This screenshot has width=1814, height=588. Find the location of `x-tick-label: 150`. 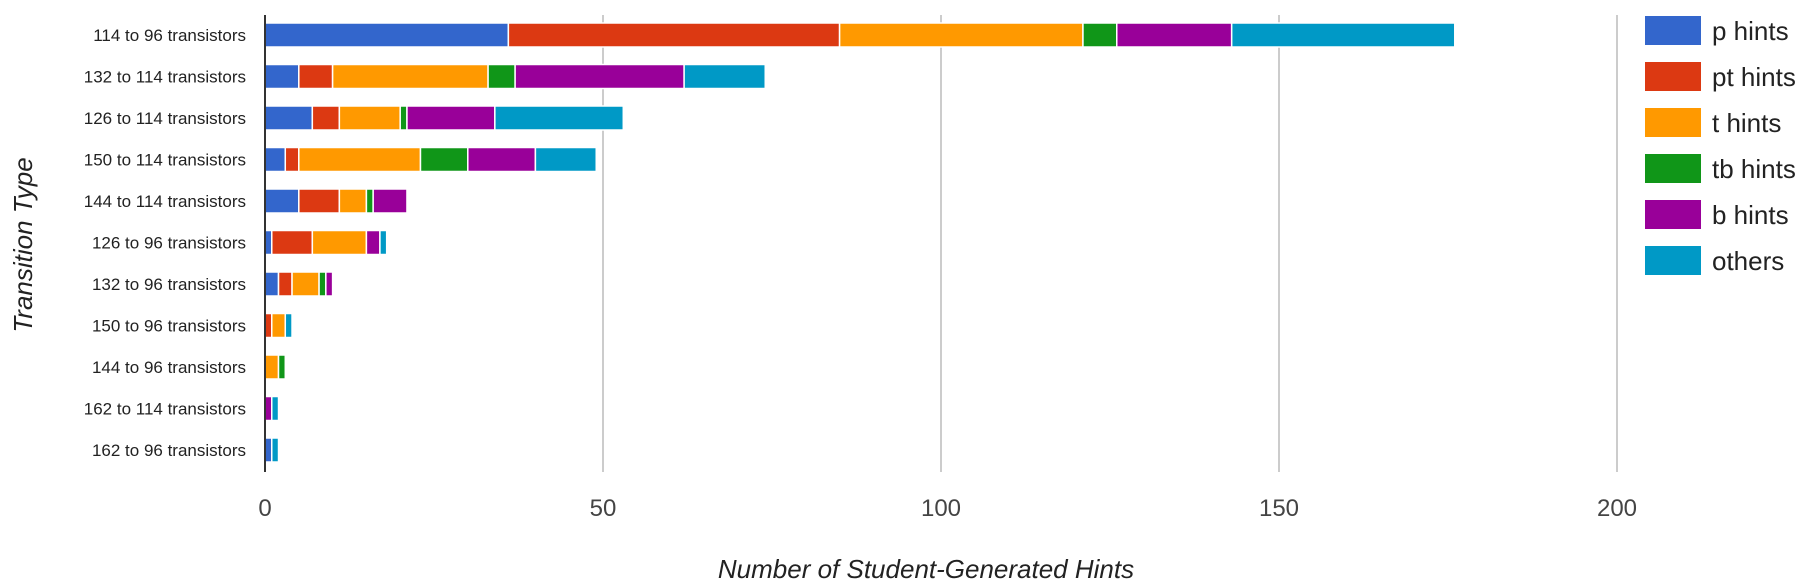

x-tick-label: 150 is located at coordinates (1279, 508).